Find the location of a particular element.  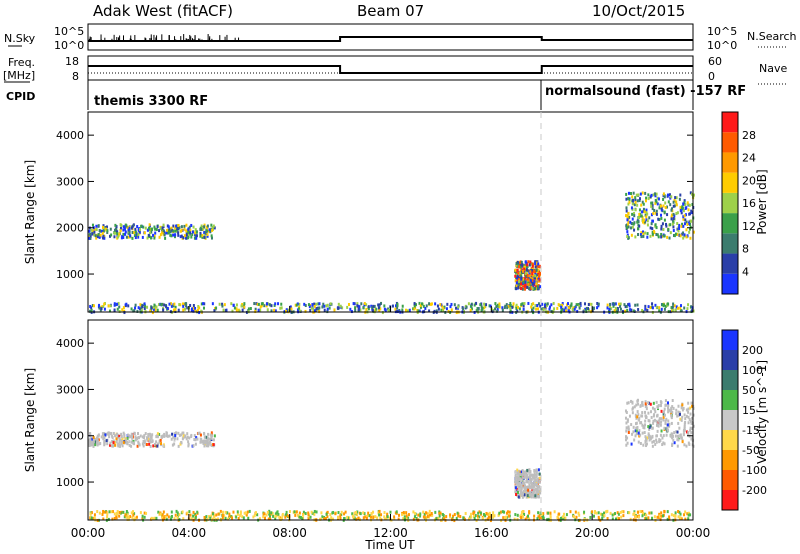

power-colorbar-tick-label: 28 is located at coordinates (749, 135).